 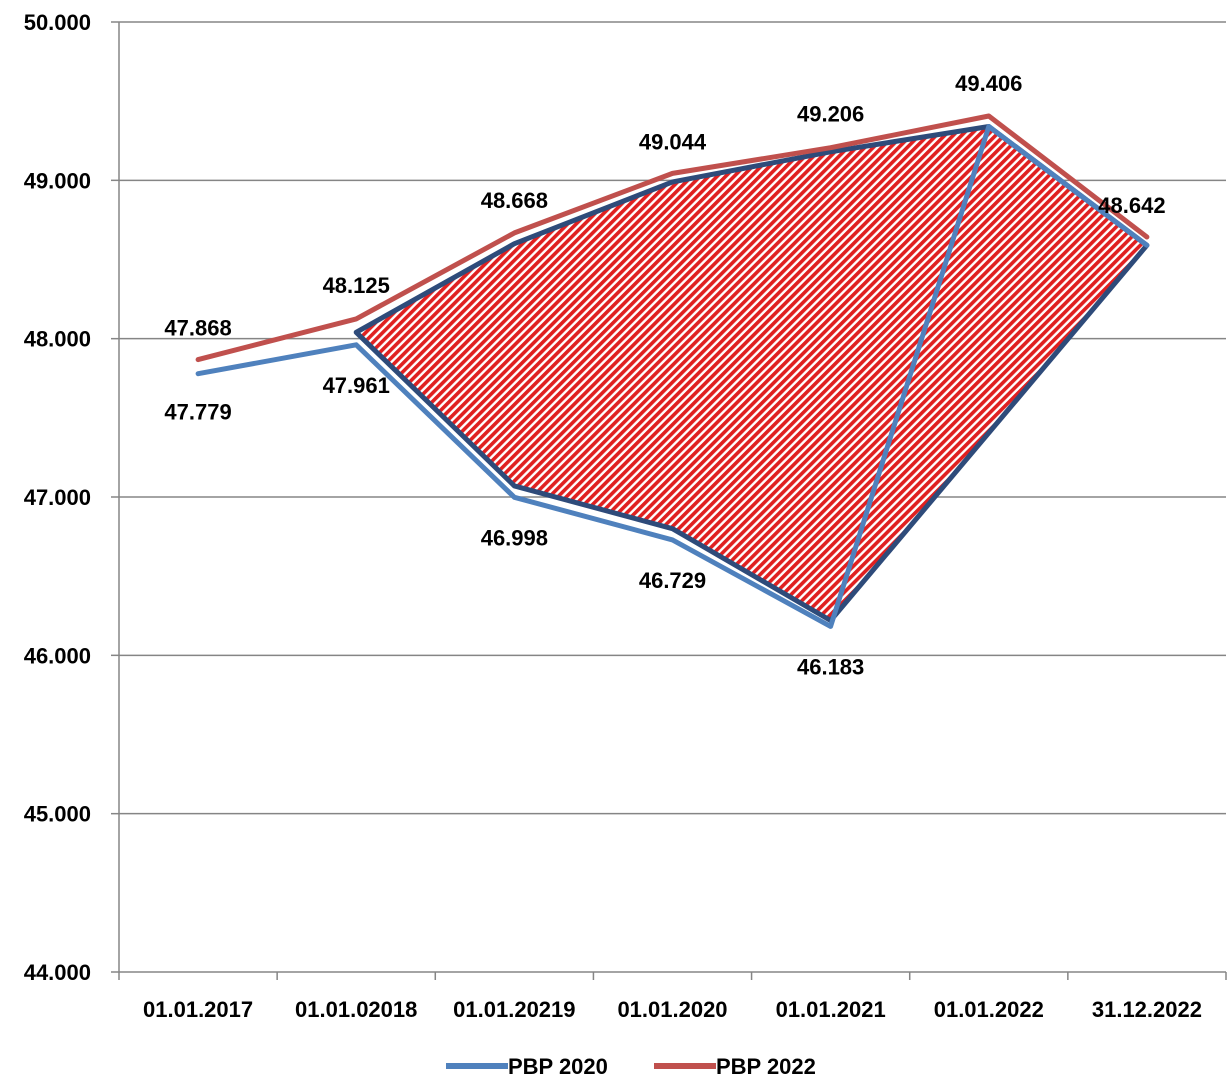 What do you see at coordinates (1131, 205) in the screenshot?
I see `data-label: 48.642` at bounding box center [1131, 205].